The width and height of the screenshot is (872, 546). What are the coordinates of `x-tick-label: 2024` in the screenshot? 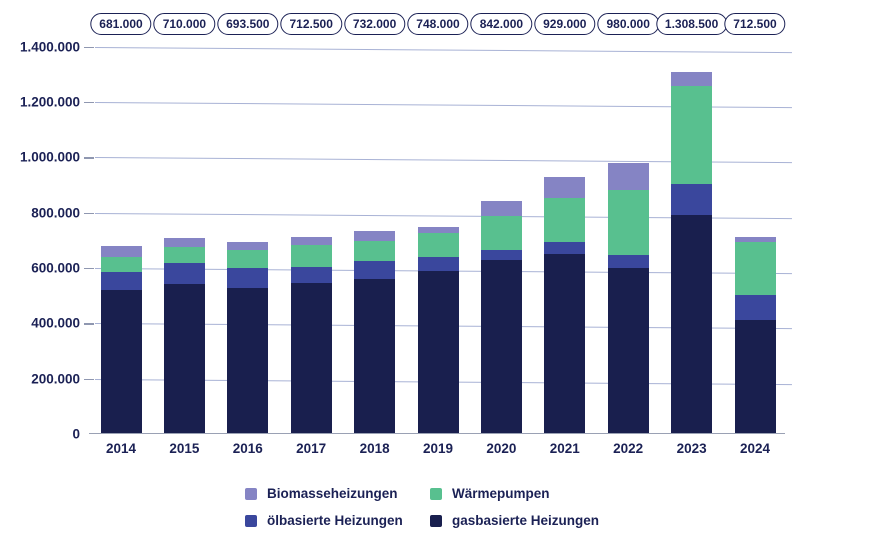 It's located at (755, 448).